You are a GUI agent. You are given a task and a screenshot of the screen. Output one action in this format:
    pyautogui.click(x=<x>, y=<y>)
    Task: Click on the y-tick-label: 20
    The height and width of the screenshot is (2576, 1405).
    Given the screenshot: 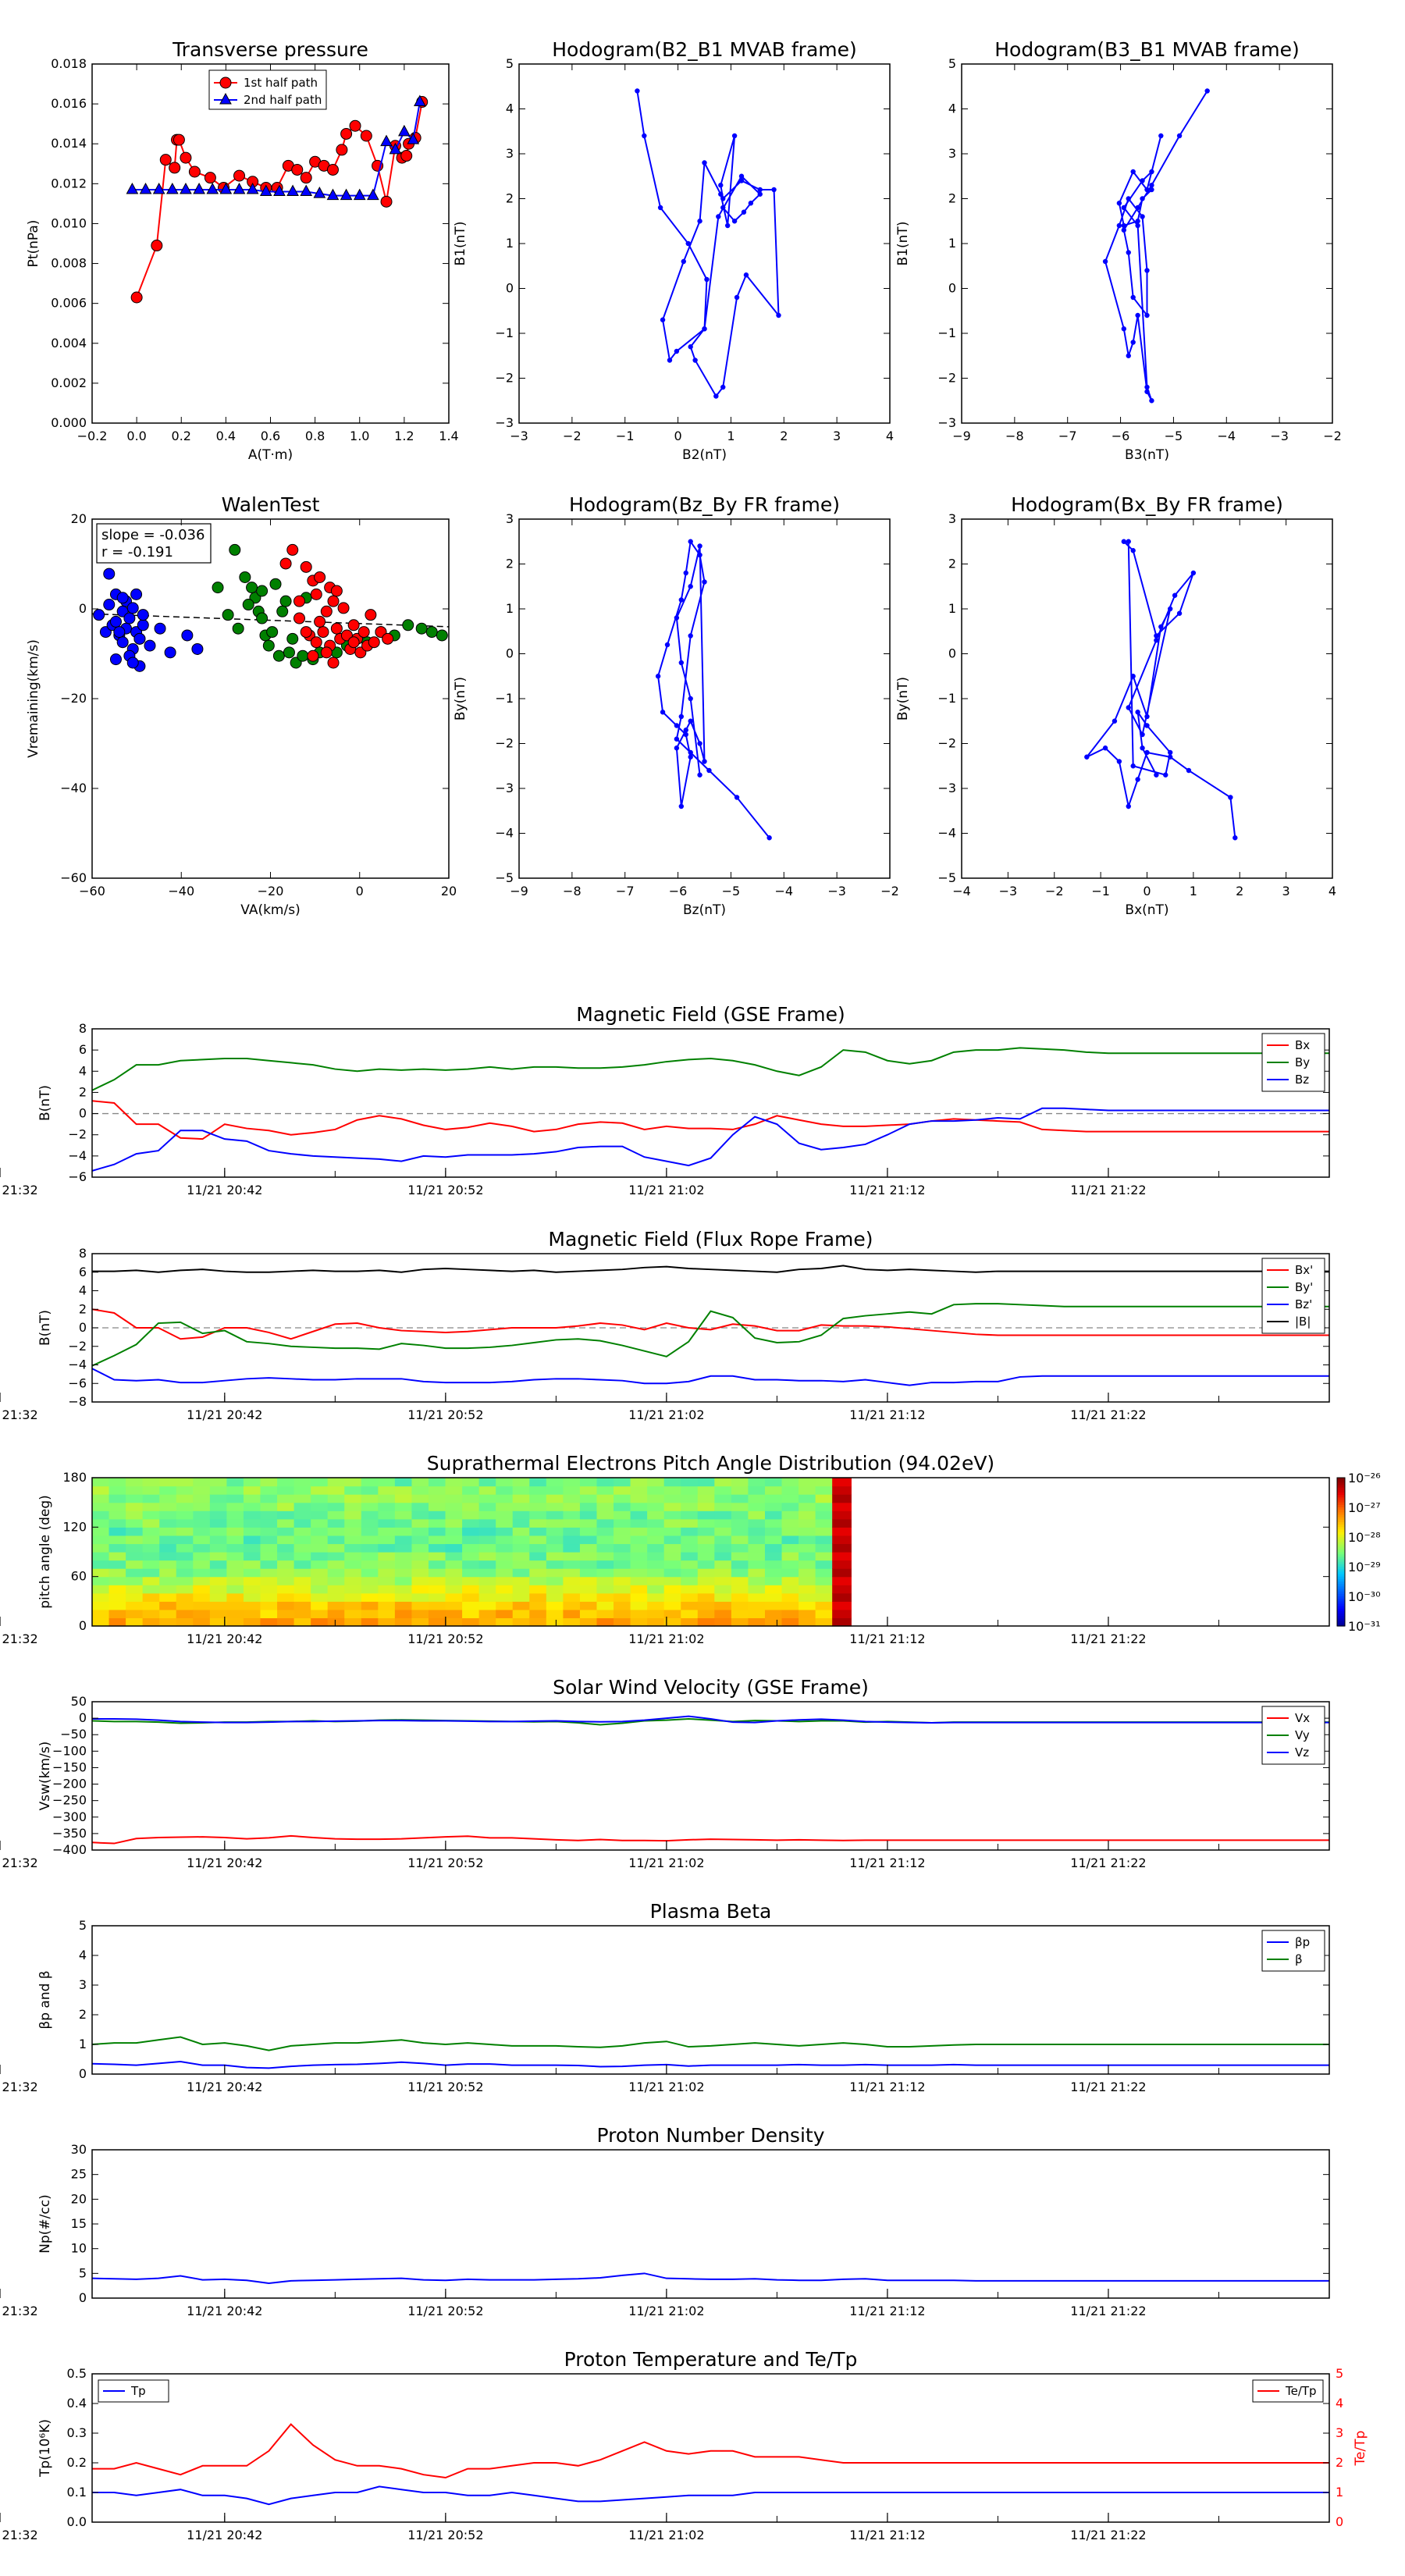 What is the action you would take?
    pyautogui.click(x=79, y=518)
    